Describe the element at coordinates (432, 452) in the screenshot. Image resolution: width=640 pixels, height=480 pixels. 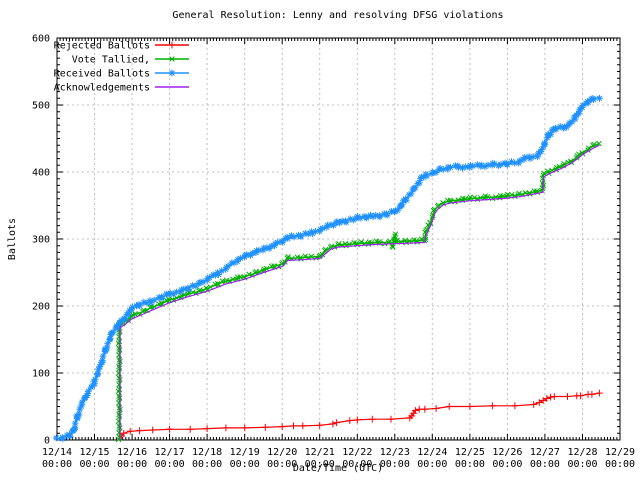
I see `x-tick-label-date: 12/24` at that location.